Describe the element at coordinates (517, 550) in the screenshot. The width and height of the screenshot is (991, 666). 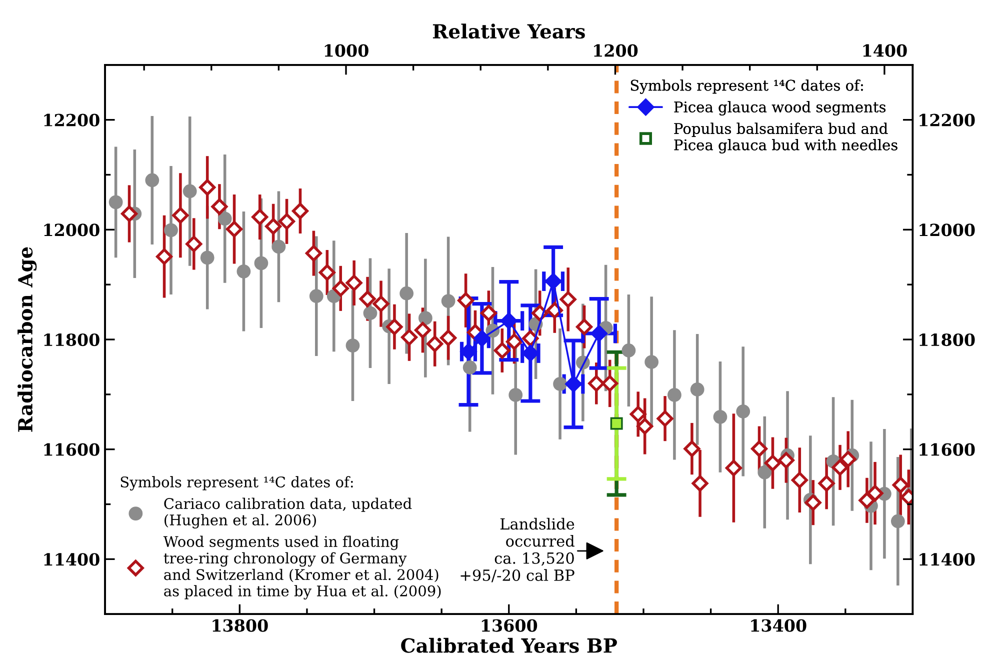
I see `annotation: Landslide occurred ca. 13,520 +95/-20 cal BP` at that location.